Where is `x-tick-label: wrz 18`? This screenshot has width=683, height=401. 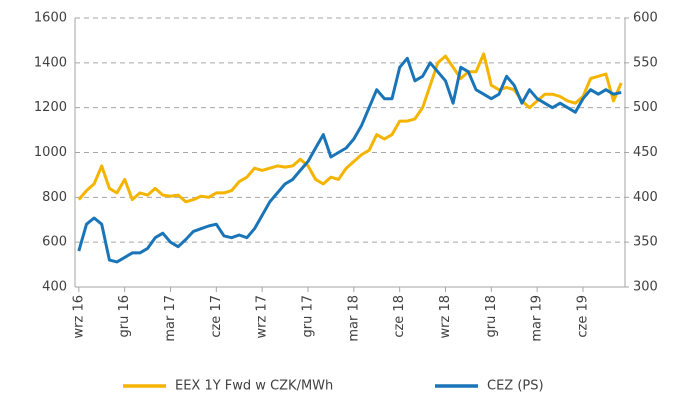
x-tick-label: wrz 18 is located at coordinates (445, 316).